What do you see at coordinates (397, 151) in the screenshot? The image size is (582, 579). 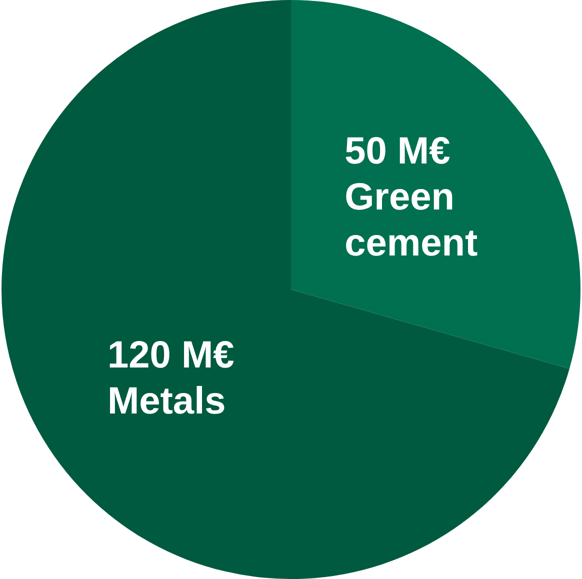 I see `data-label: 50 M€` at bounding box center [397, 151].